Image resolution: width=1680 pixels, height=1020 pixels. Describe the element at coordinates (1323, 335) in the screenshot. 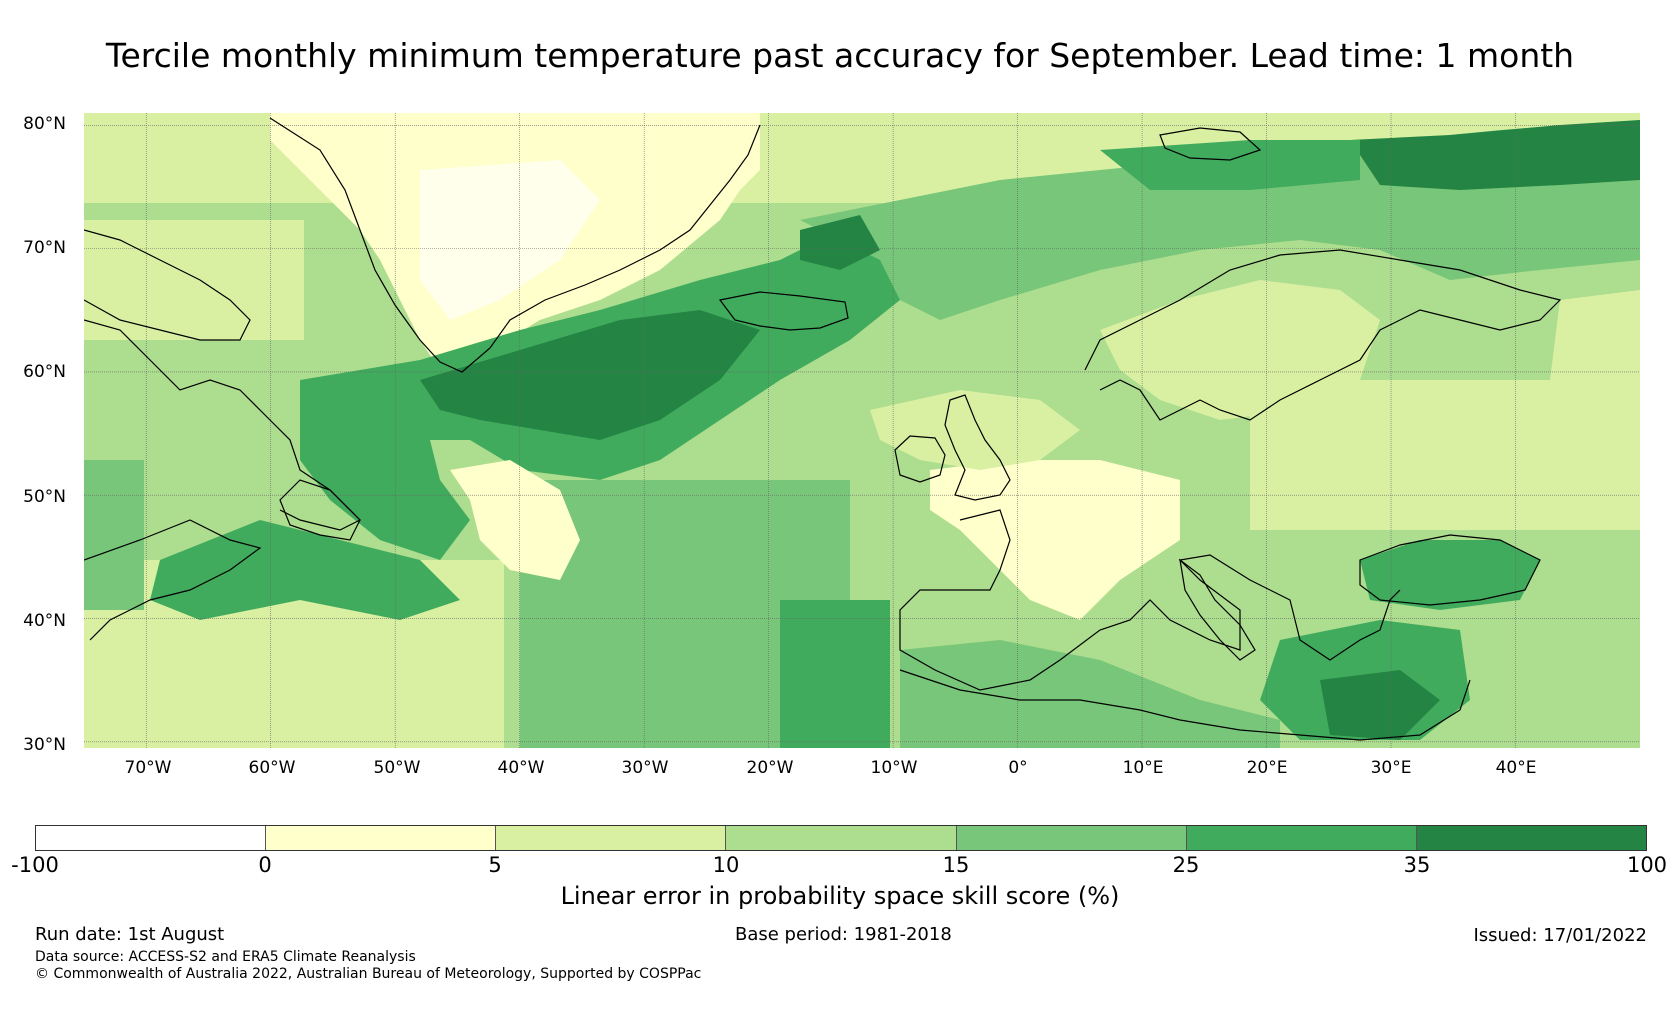

I see `scandinavia-coast` at that location.